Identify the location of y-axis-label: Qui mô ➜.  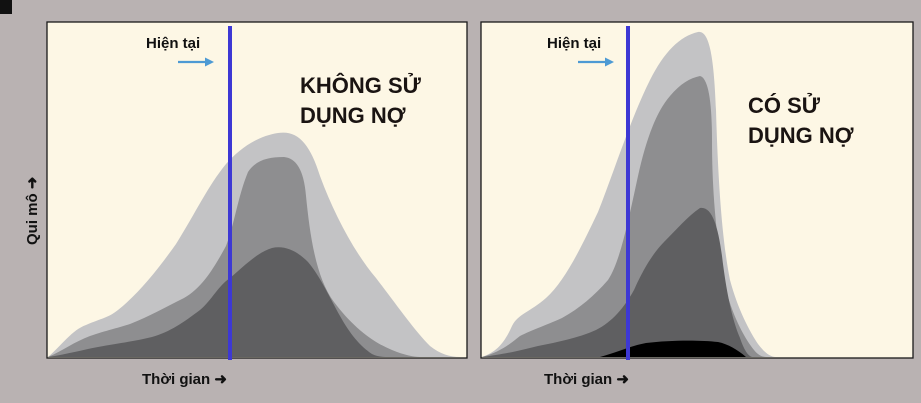
(32, 211).